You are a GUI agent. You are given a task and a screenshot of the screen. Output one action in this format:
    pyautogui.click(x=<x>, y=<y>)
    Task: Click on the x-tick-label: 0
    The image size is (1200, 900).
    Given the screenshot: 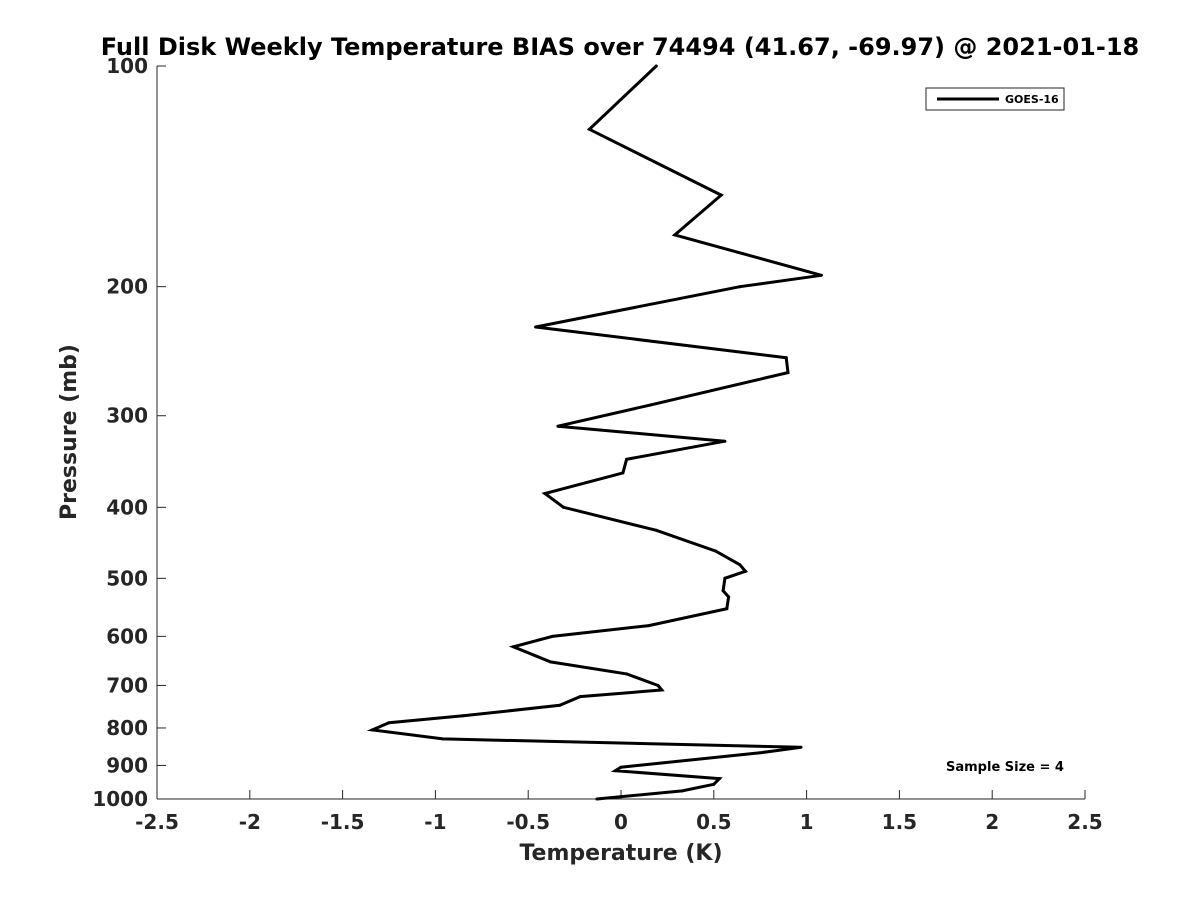 What is the action you would take?
    pyautogui.click(x=621, y=822)
    